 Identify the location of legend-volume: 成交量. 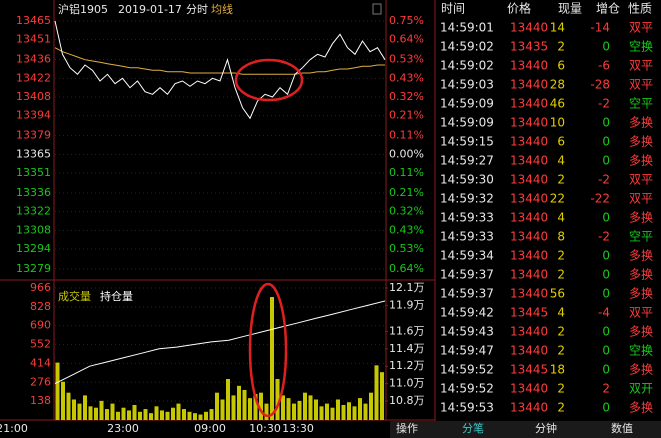
(74, 296).